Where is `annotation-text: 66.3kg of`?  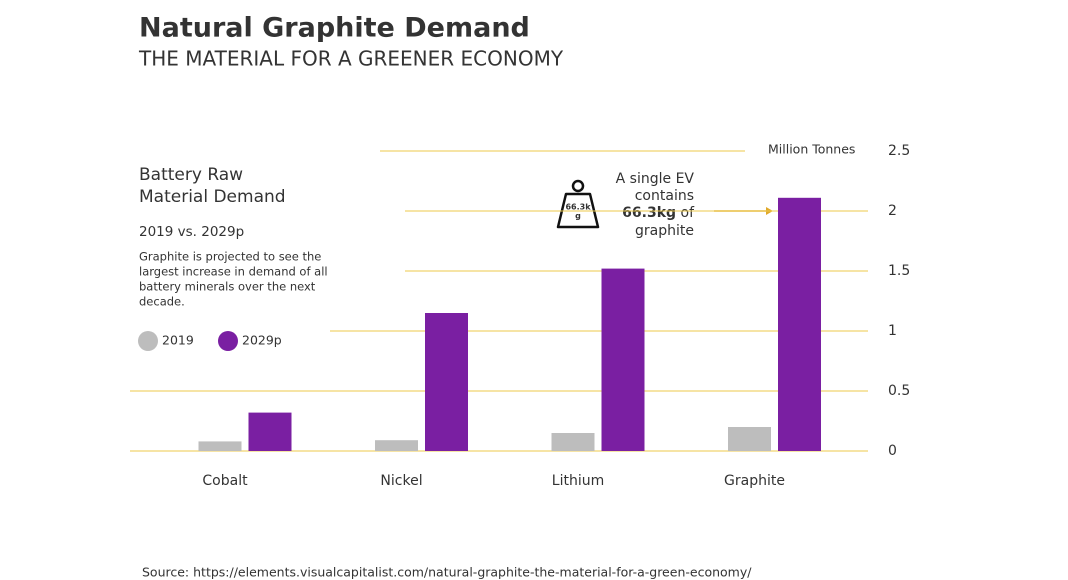
annotation-text: 66.3kg of is located at coordinates (658, 213).